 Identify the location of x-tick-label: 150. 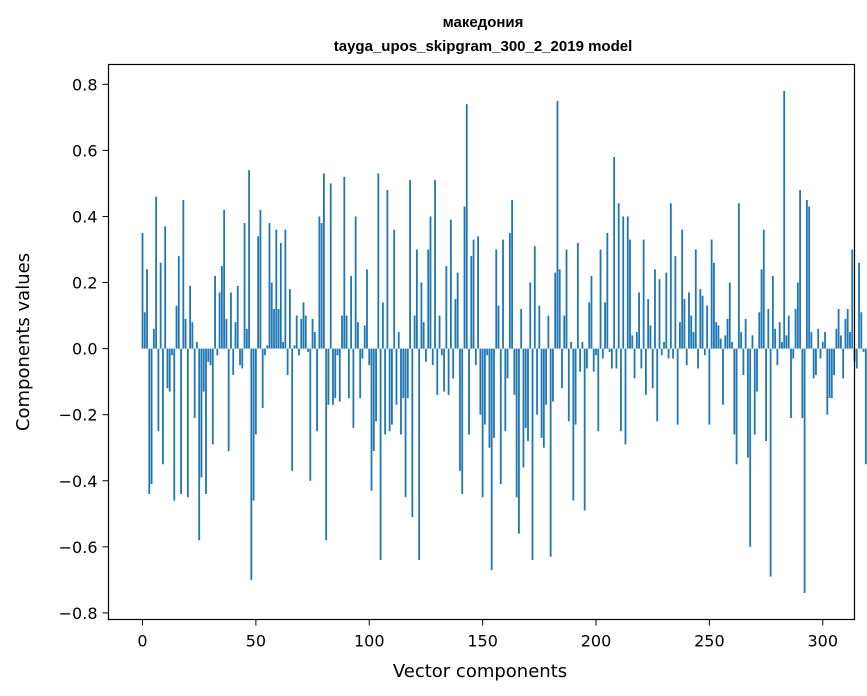
(482, 641).